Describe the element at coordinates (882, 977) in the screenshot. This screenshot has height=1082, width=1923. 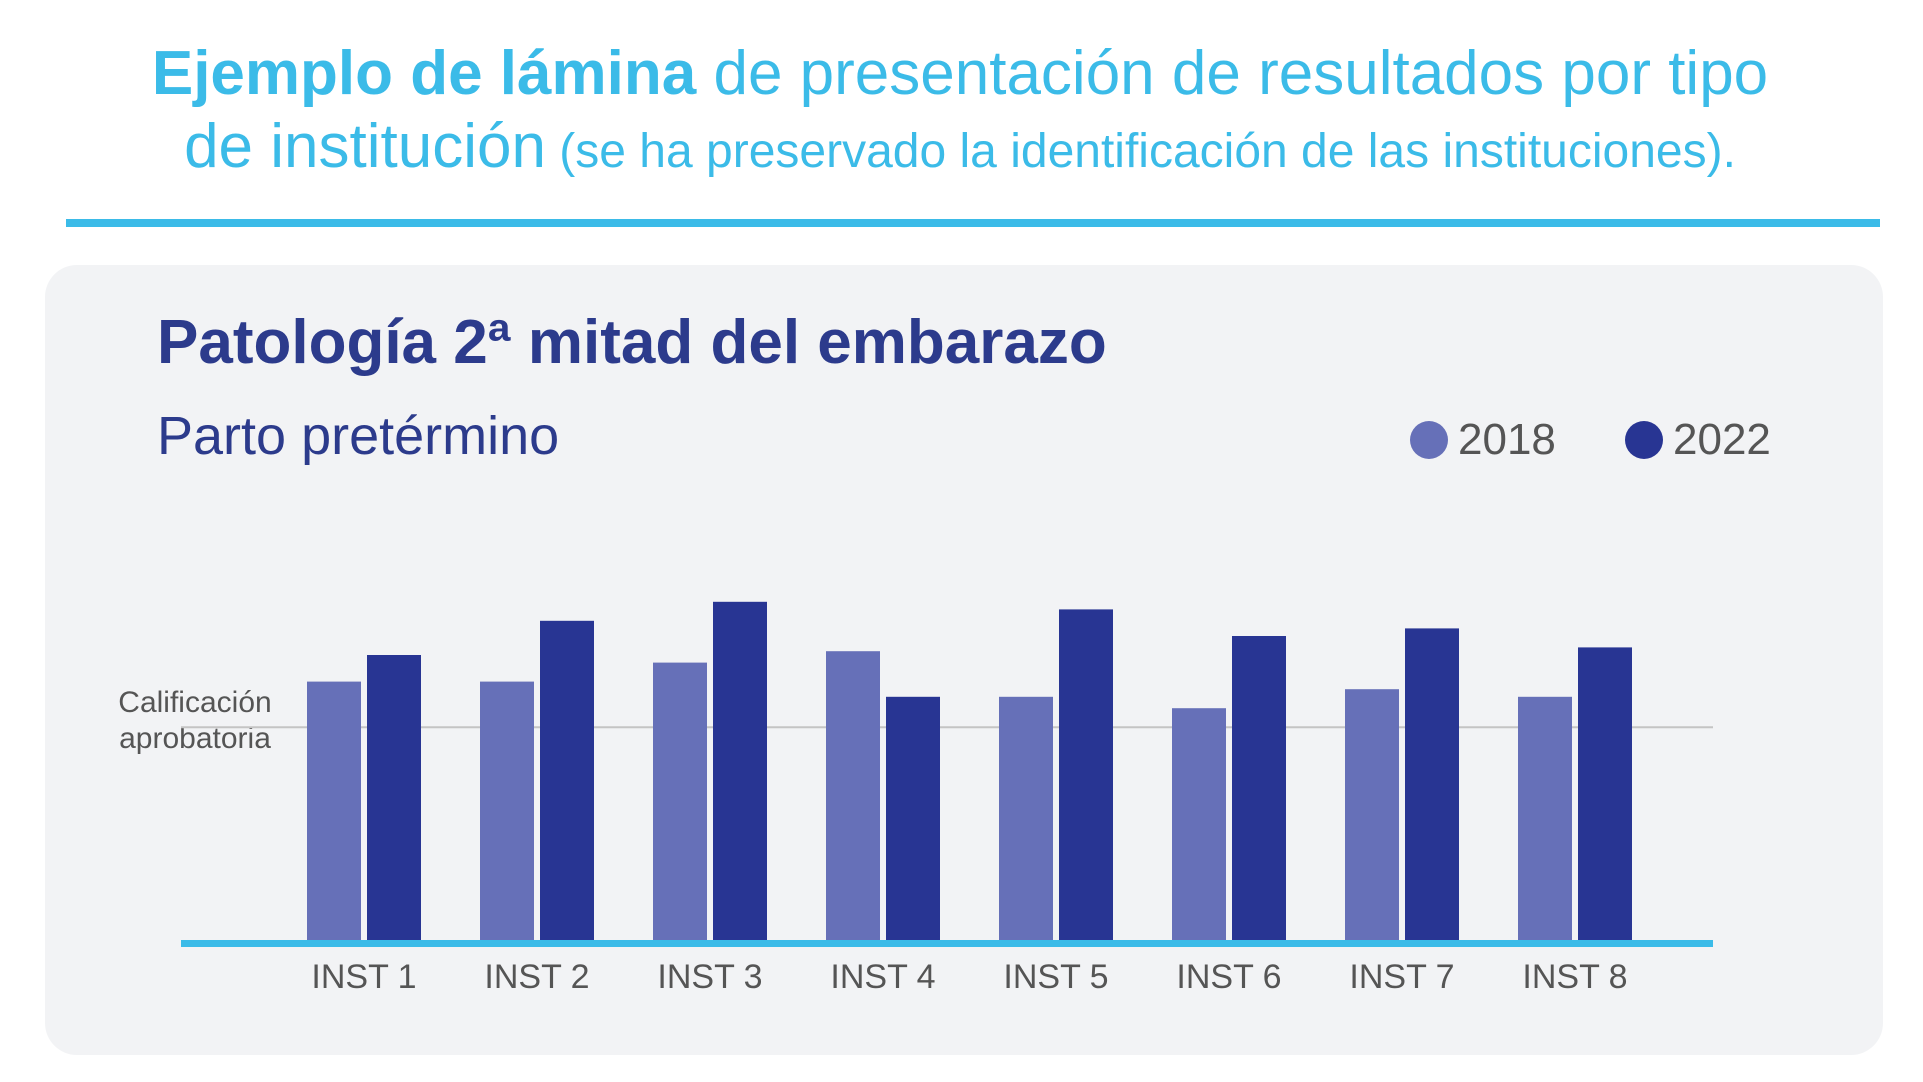
I see `x-tick-label: INST 4` at that location.